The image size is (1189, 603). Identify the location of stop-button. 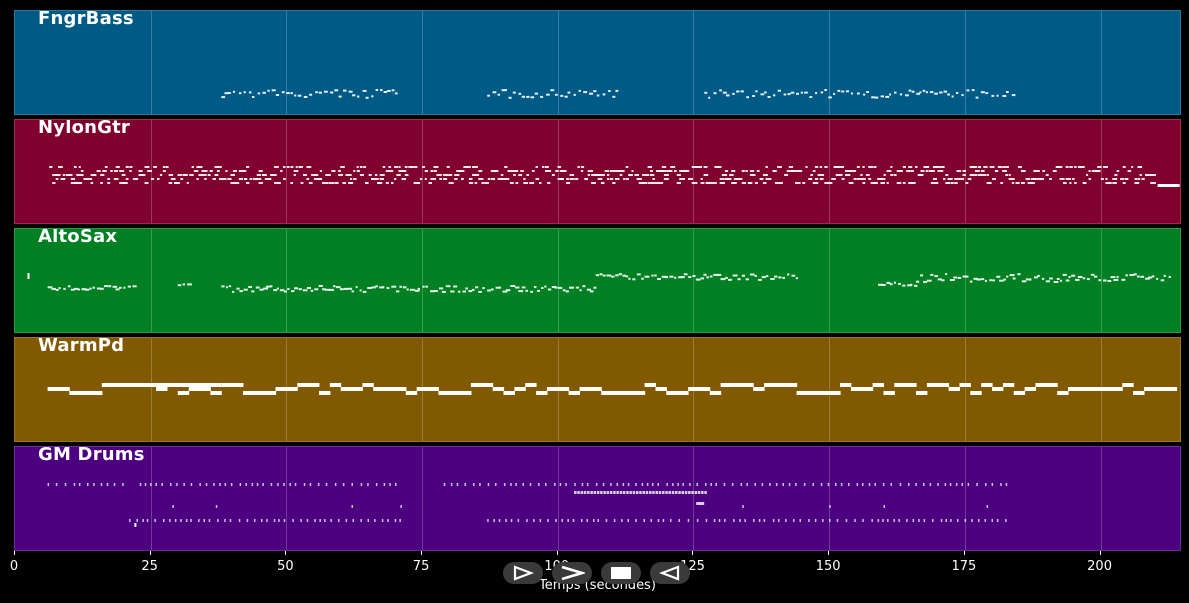
(621, 573).